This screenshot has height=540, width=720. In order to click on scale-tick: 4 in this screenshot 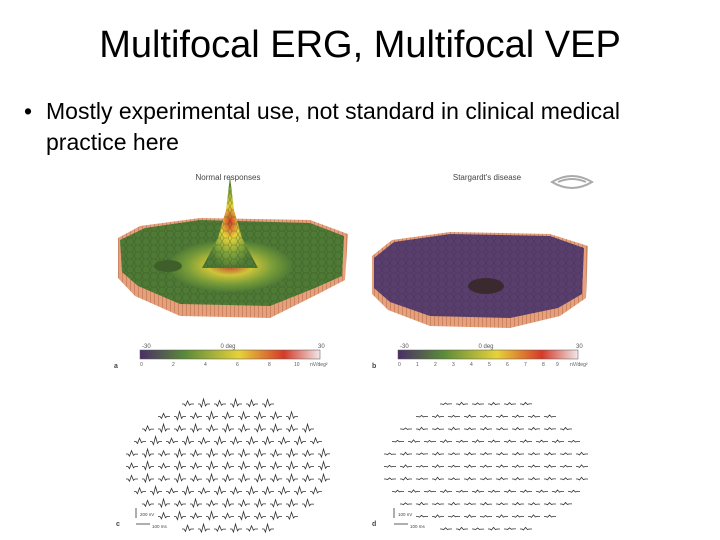, I will do `click(471, 365)`.